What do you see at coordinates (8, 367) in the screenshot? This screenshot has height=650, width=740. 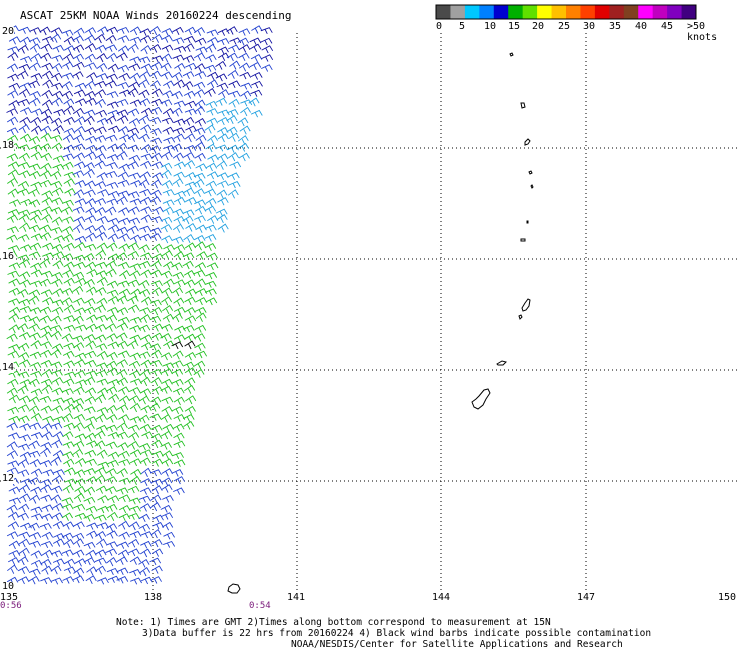 I see `lat-tick-14: 14` at bounding box center [8, 367].